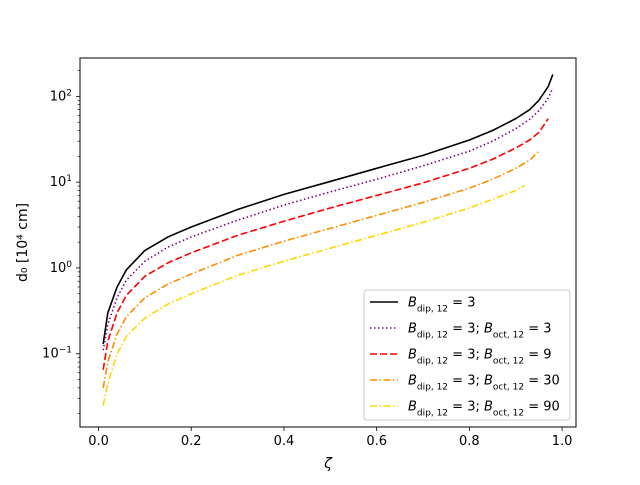  Describe the element at coordinates (441, 305) in the screenshot. I see `legend-label-1: Bdip, 12 = 3` at that location.